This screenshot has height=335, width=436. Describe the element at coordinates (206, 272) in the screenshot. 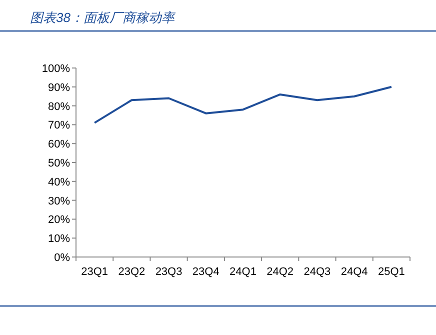

I see `x-tick-label: 23Q4` at that location.